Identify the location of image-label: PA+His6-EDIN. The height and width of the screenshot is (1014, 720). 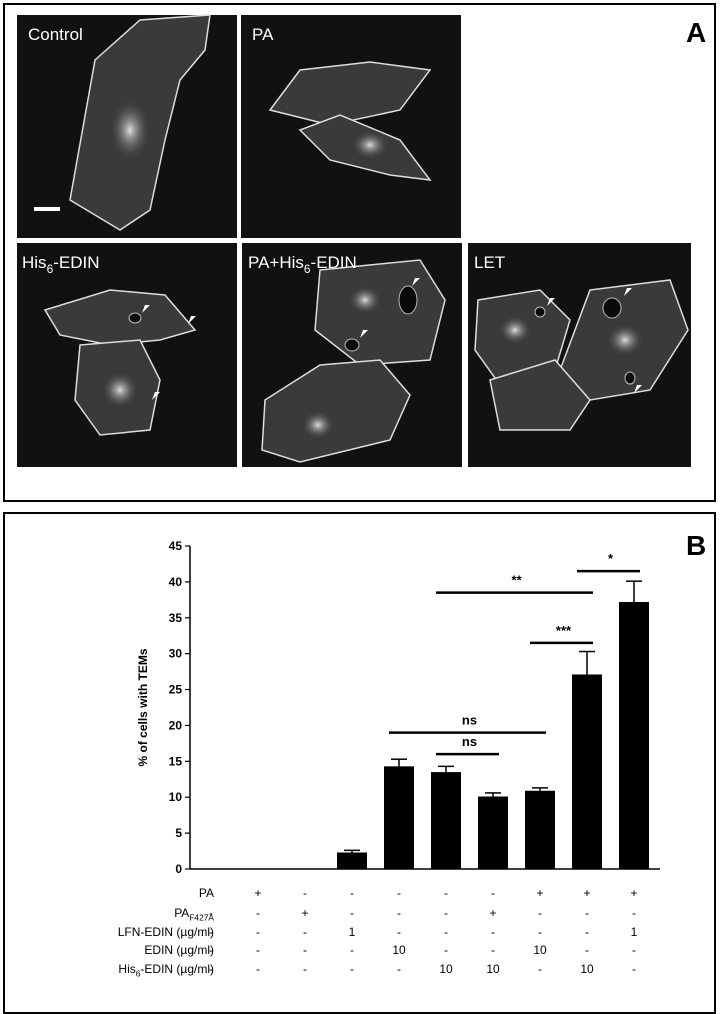
(302, 264).